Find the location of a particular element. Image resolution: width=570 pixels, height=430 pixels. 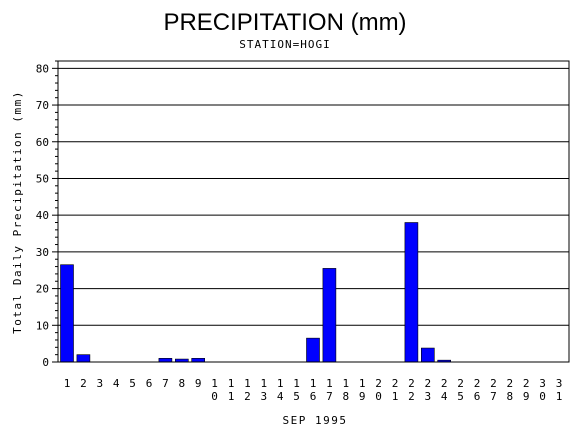

y-tick-label: 30 is located at coordinates (42, 252).